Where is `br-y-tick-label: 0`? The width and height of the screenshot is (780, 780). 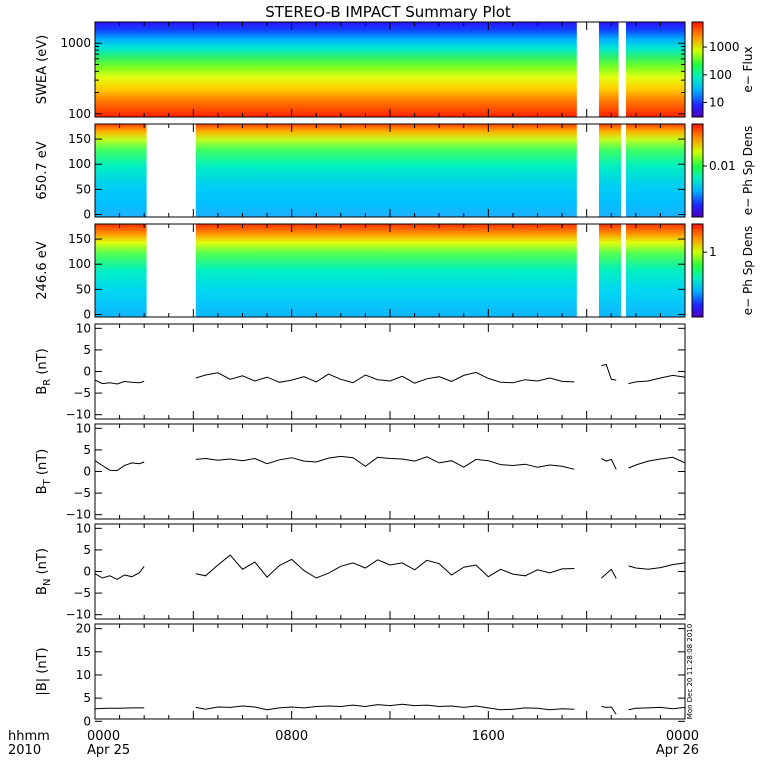
br-y-tick-label: 0 is located at coordinates (87, 372).